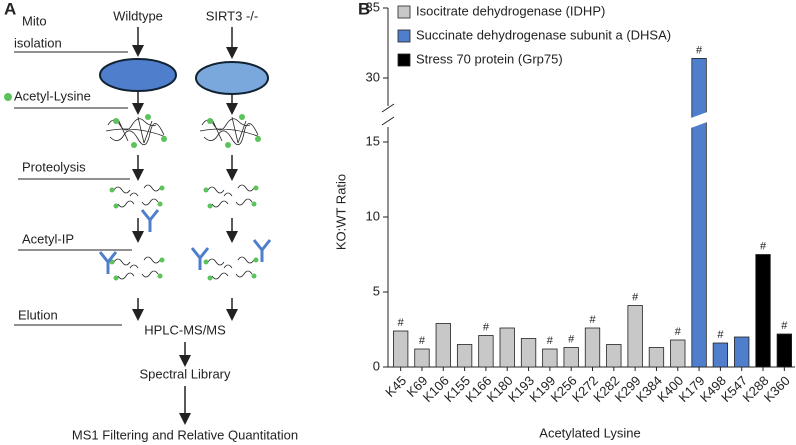 This screenshot has height=445, width=796. What do you see at coordinates (364, 9) in the screenshot?
I see `panel-label: B` at bounding box center [364, 9].